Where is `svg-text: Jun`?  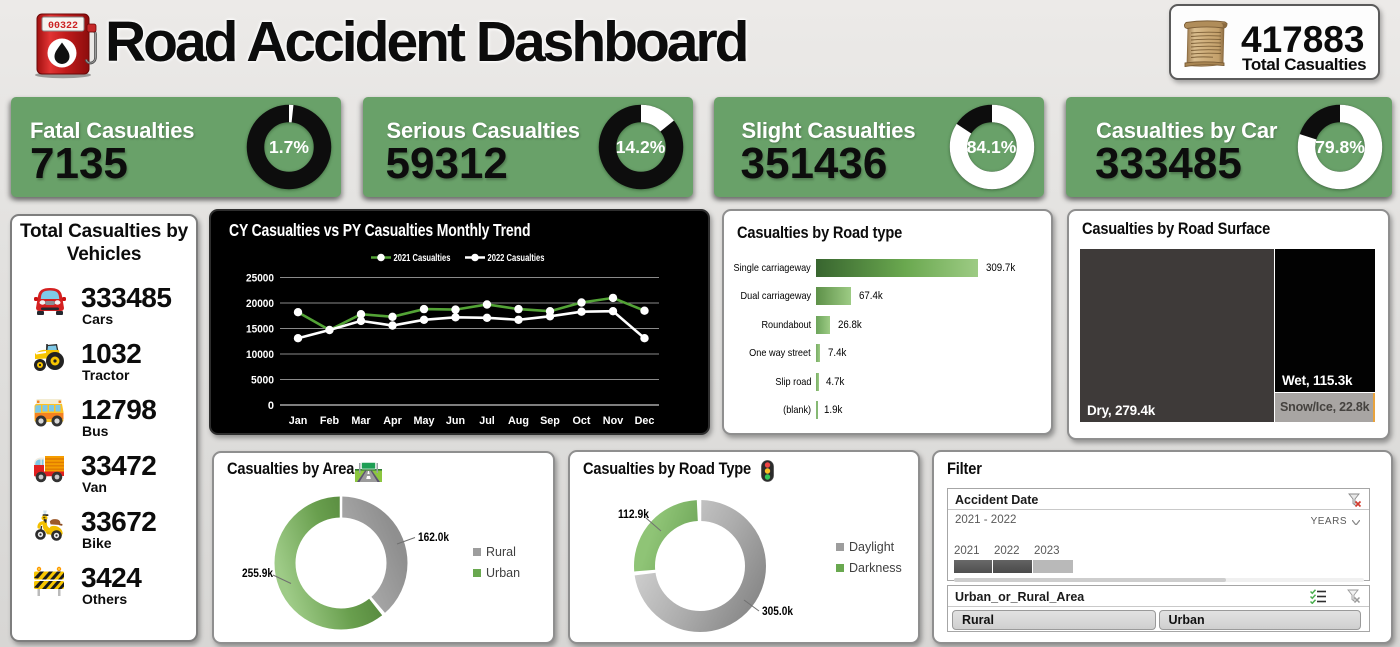
svg-text: Jun is located at coordinates (455, 421).